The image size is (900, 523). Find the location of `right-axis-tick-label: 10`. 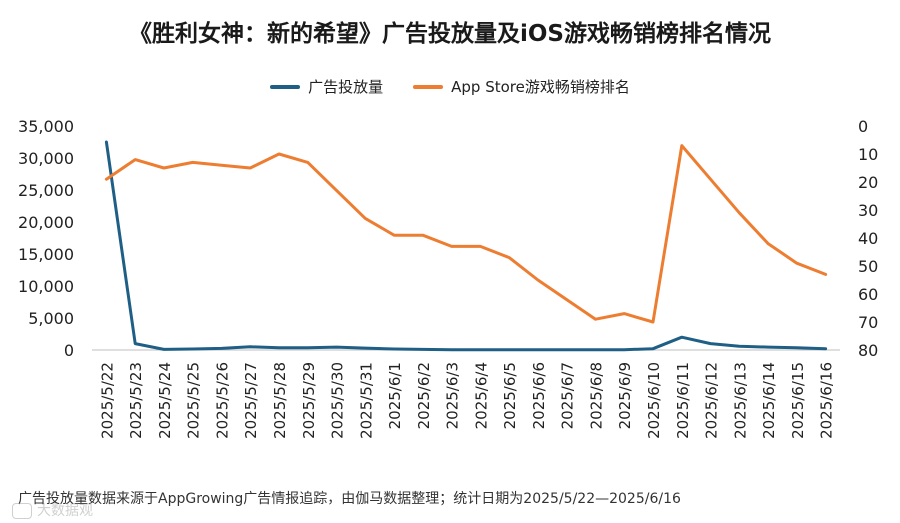

right-axis-tick-label: 10 is located at coordinates (868, 154).